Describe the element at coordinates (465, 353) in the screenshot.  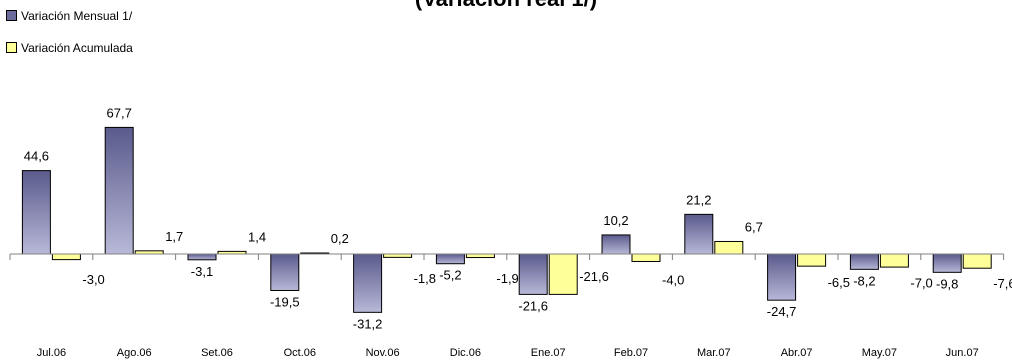
I see `x-tick-label: Dic.06` at that location.